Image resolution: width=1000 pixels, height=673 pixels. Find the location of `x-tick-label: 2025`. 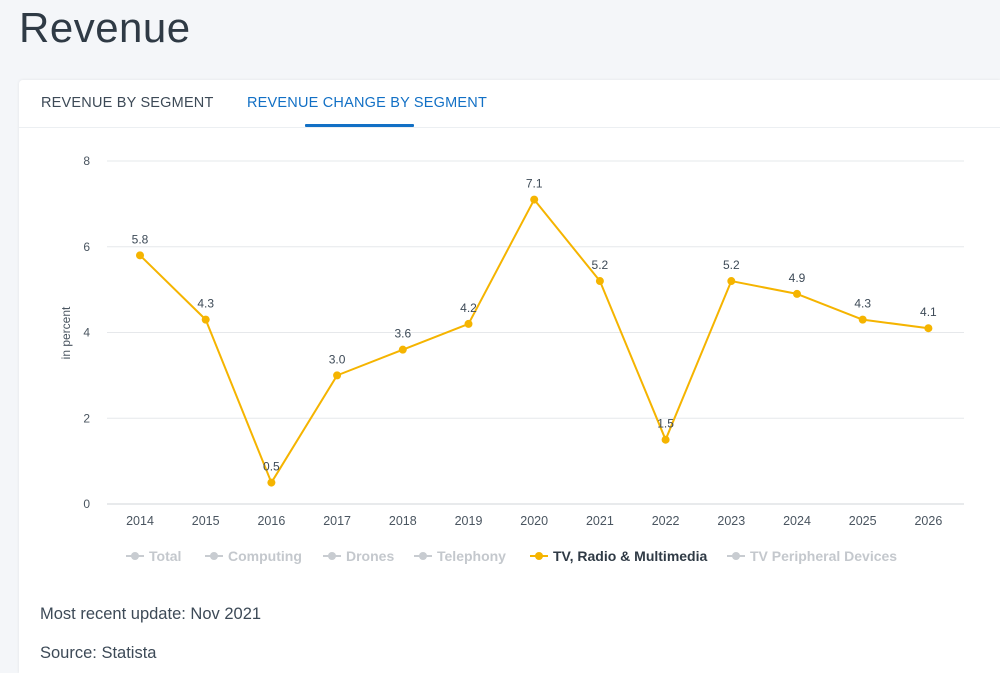

x-tick-label: 2025 is located at coordinates (863, 521).